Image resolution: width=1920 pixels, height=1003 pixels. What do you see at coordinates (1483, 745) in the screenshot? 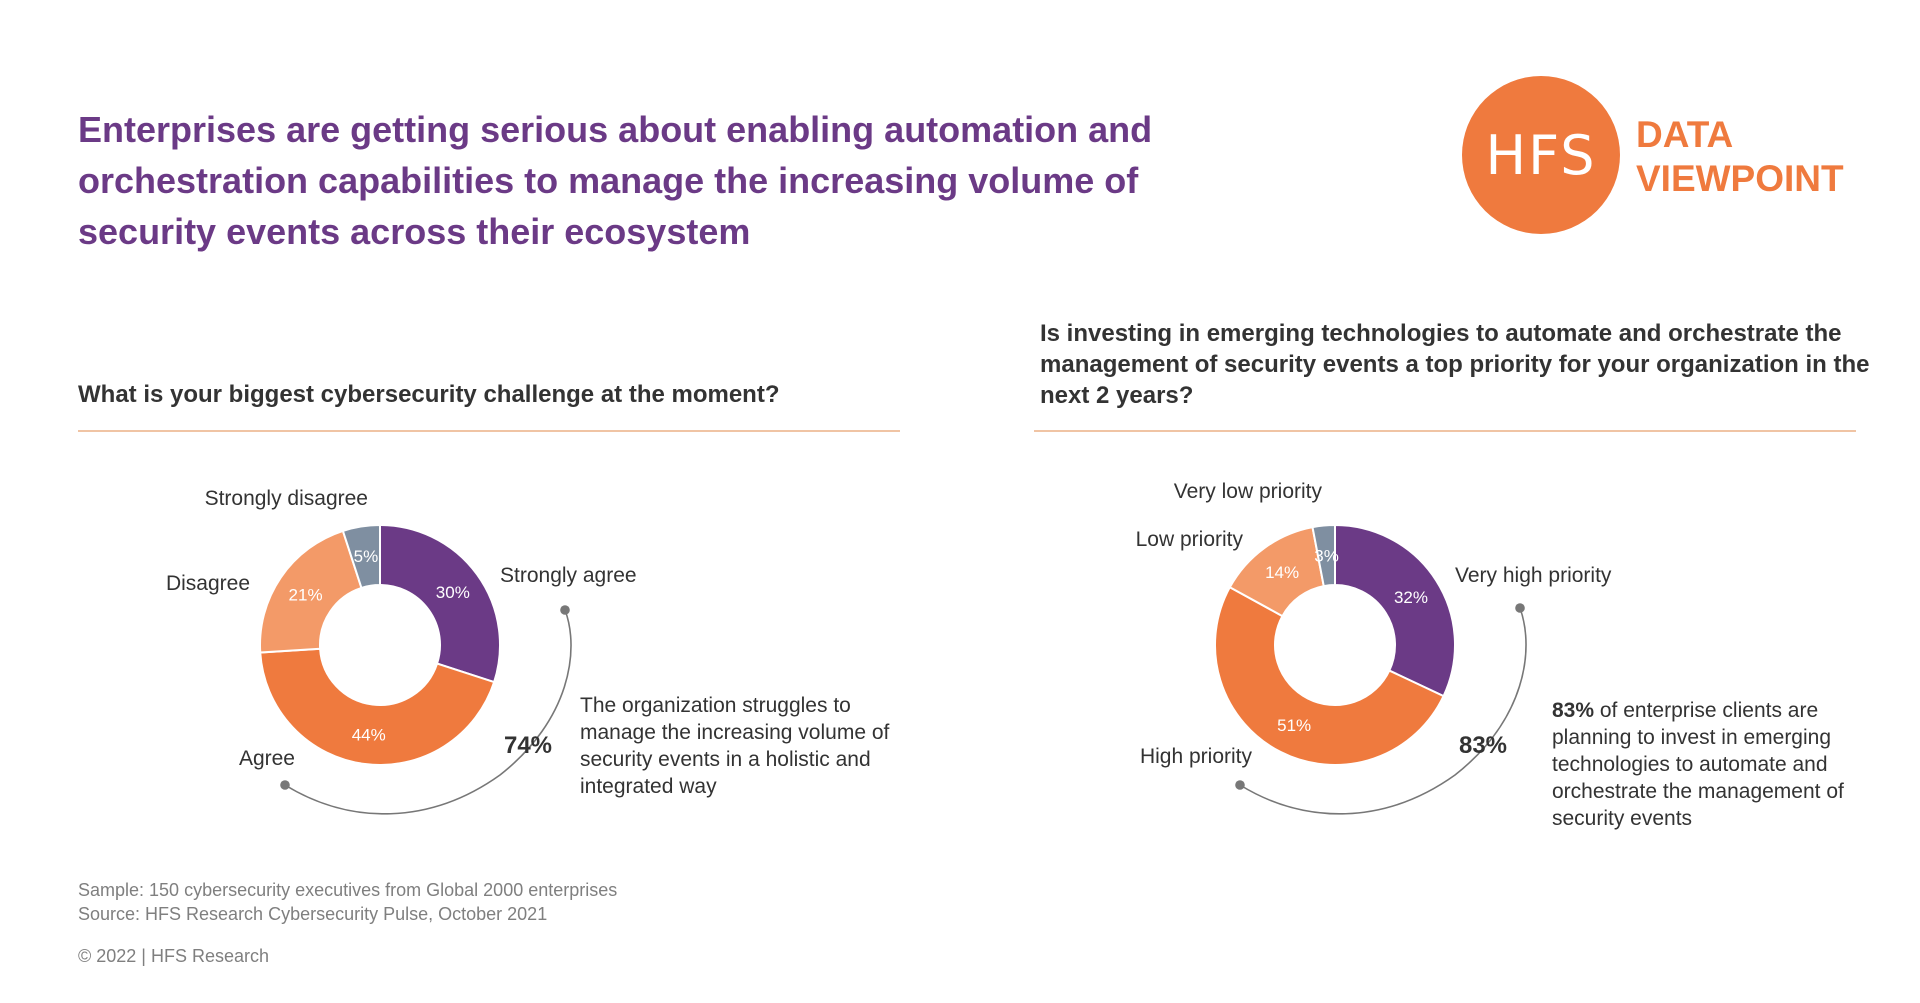
I see `right-total-label: 83%` at bounding box center [1483, 745].